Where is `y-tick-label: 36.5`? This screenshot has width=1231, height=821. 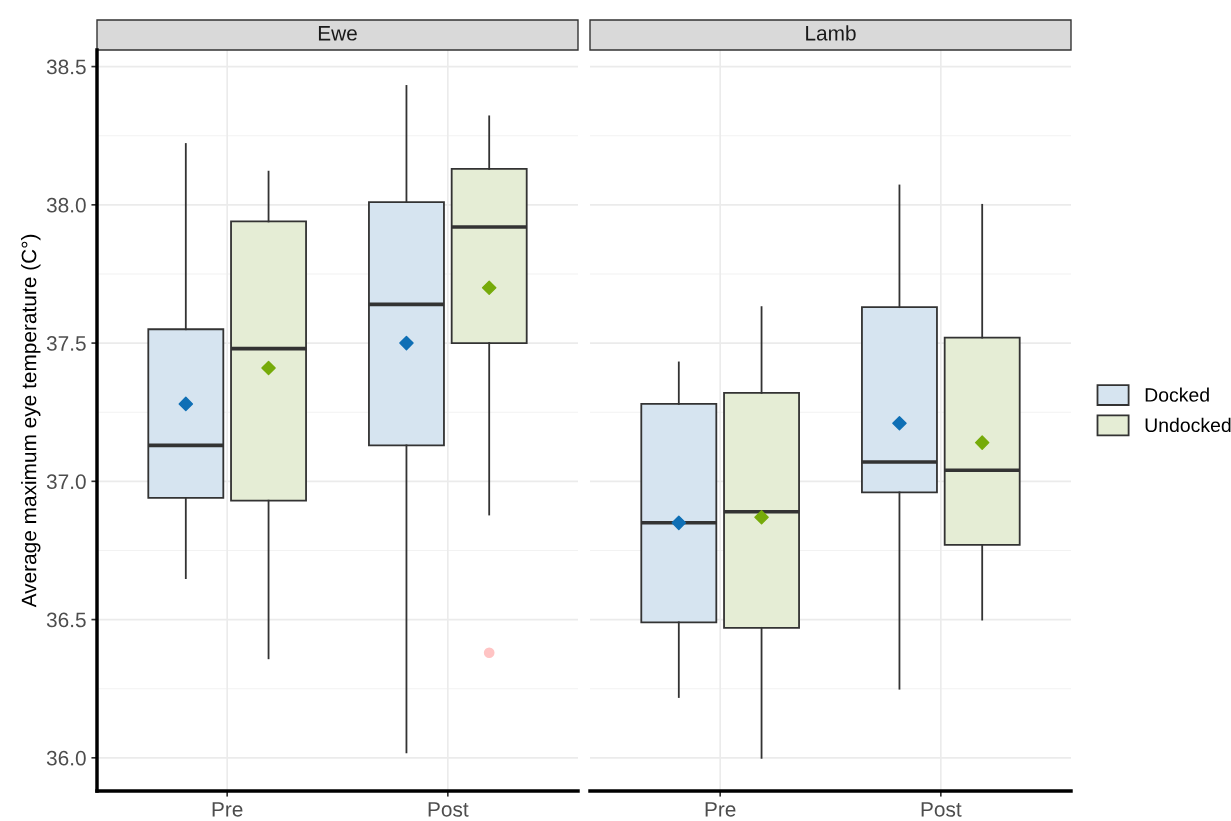 y-tick-label: 36.5 is located at coordinates (66, 620).